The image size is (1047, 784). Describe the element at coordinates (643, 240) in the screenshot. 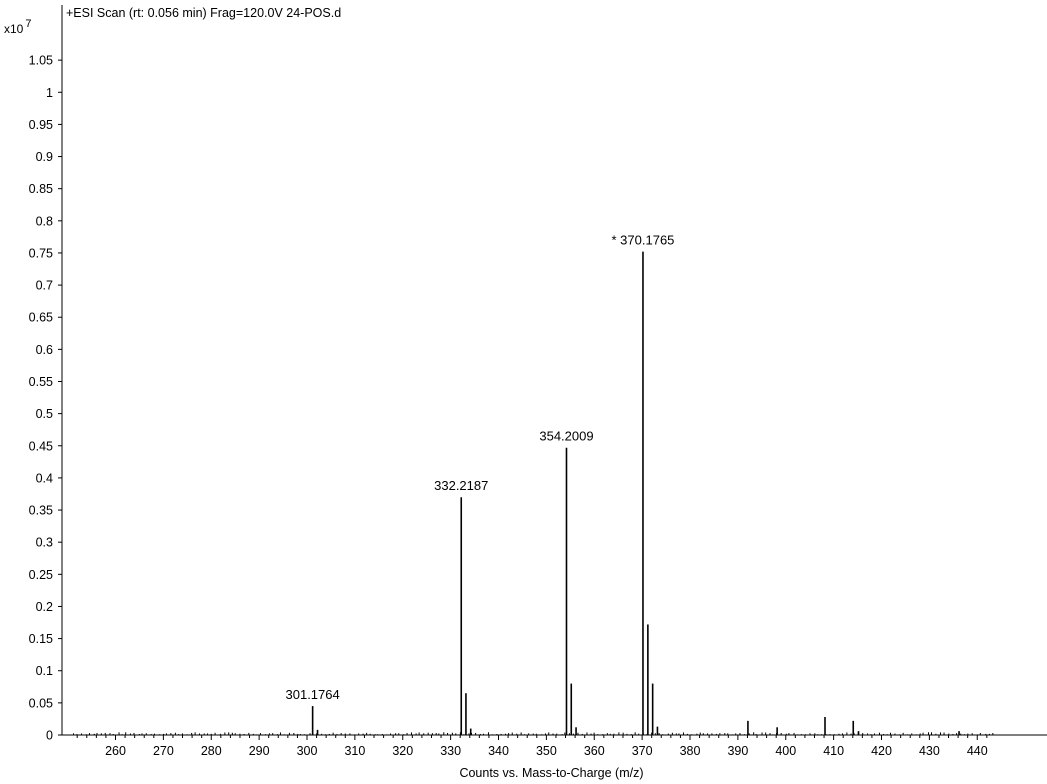

I see `peak-label: * 370.1765` at that location.